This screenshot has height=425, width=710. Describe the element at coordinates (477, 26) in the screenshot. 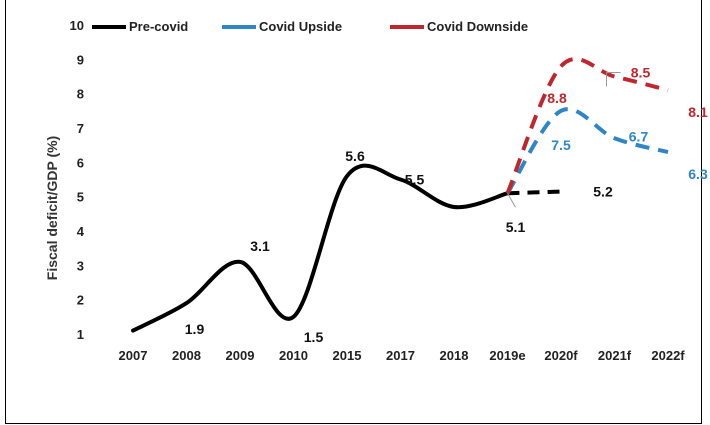

I see `legend-label-covid-downside: Covid Downside` at that location.